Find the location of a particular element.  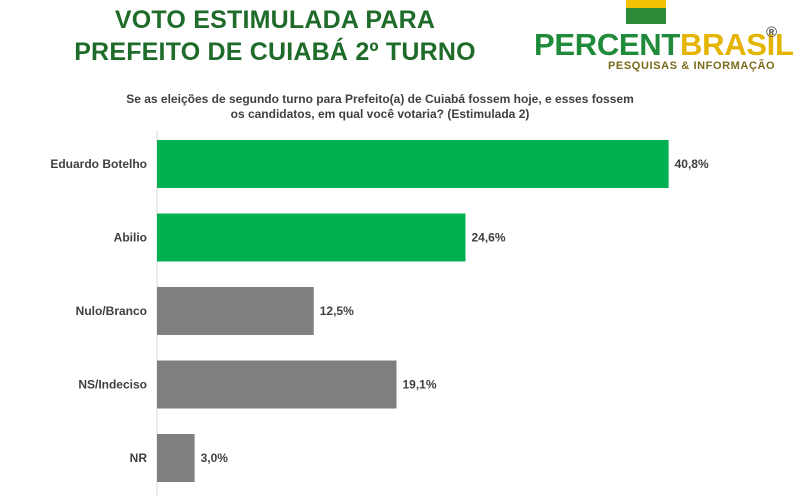

data-label: 12,5% is located at coordinates (337, 311).